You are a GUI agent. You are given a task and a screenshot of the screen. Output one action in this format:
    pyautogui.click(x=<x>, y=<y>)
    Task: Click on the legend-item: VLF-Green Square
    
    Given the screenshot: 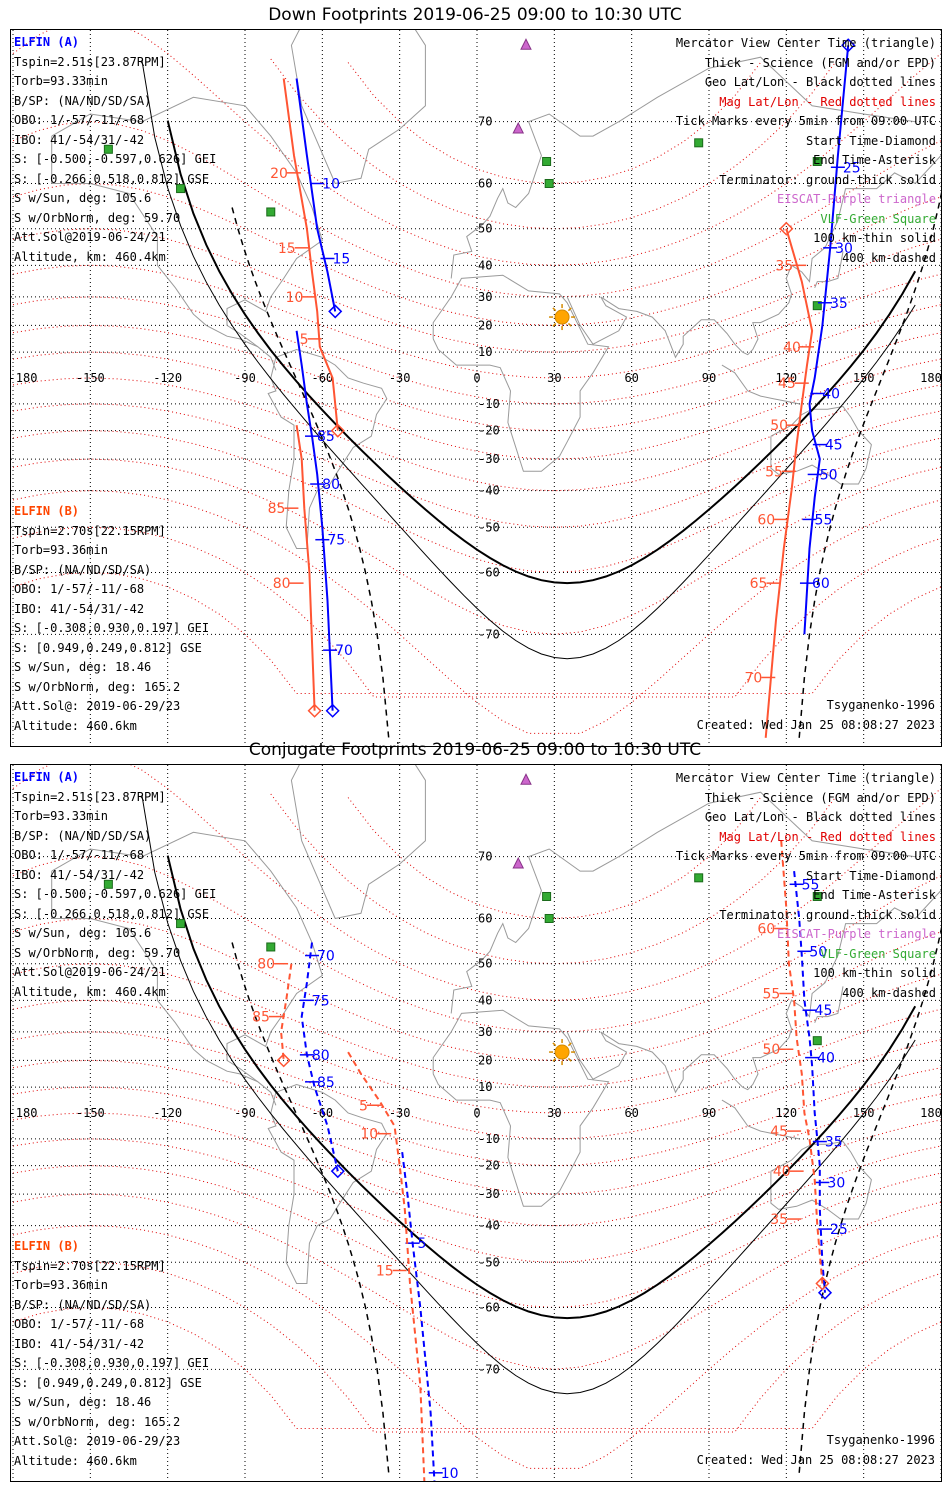 What is the action you would take?
    pyautogui.click(x=878, y=218)
    